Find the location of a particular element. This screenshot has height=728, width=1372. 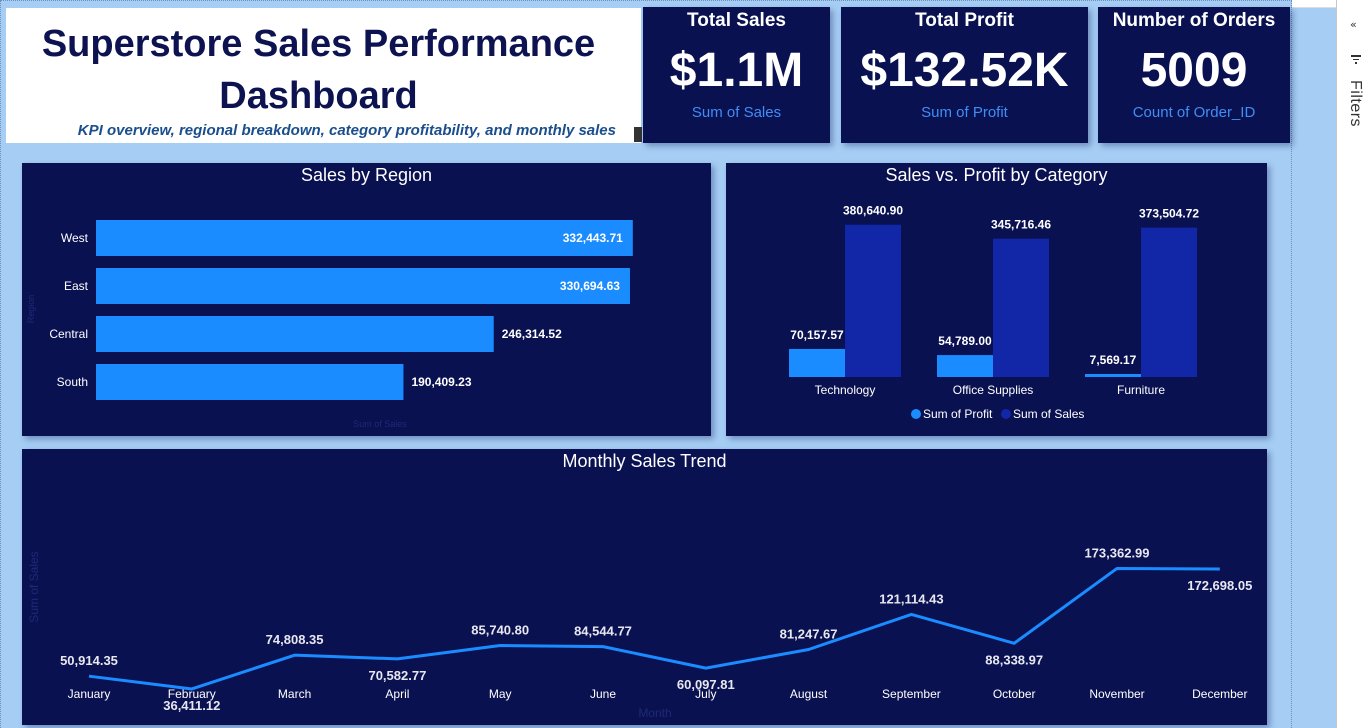

legend-label: Sum of Sales is located at coordinates (1048, 414).